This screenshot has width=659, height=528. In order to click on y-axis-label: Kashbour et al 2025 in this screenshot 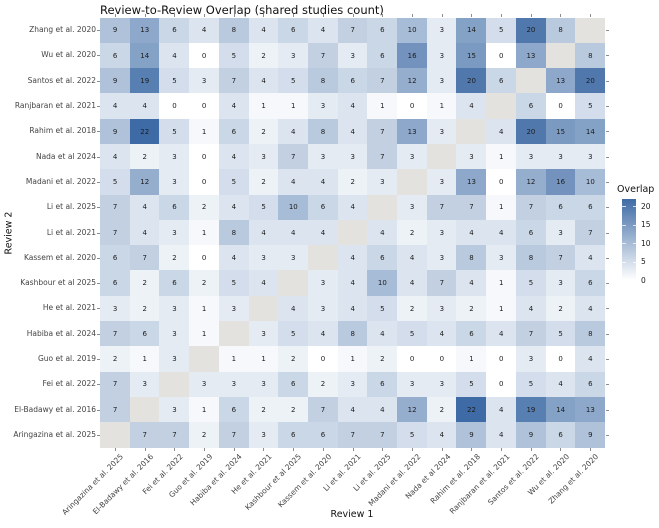, I will do `click(58, 283)`.